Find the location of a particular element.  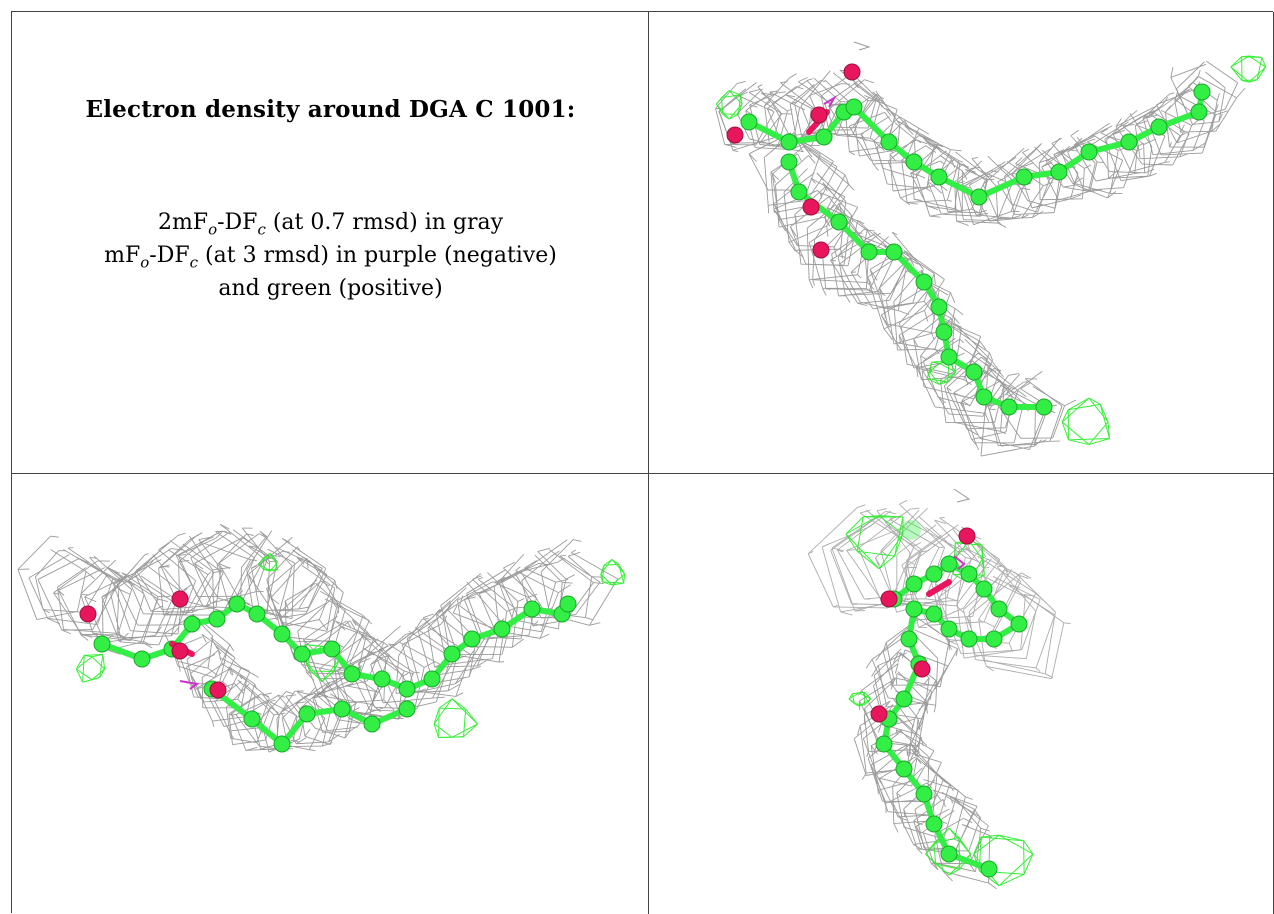

legend-line-2fofc: 2mFo-DFc (at 0.7 rmsd) in gray is located at coordinates (330, 222).